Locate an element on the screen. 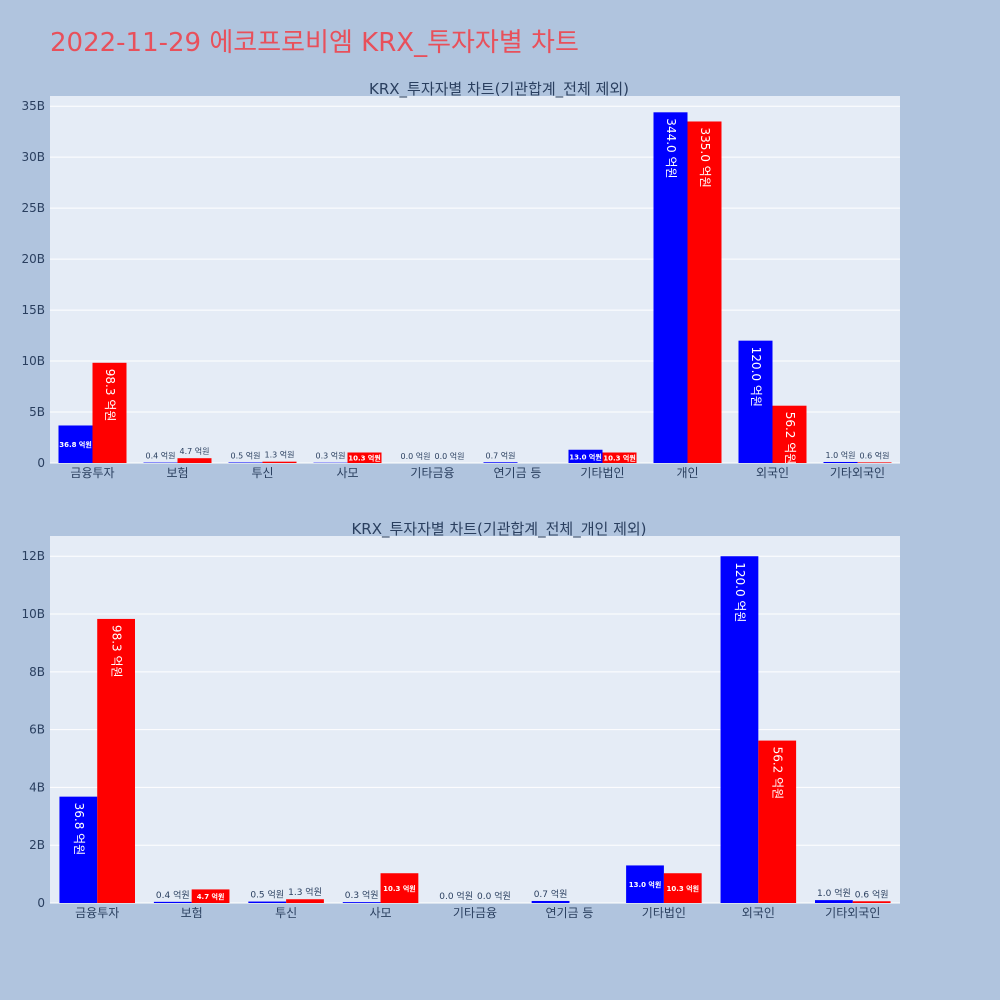  bar-value-label: 344.0 억원 is located at coordinates (671, 148).